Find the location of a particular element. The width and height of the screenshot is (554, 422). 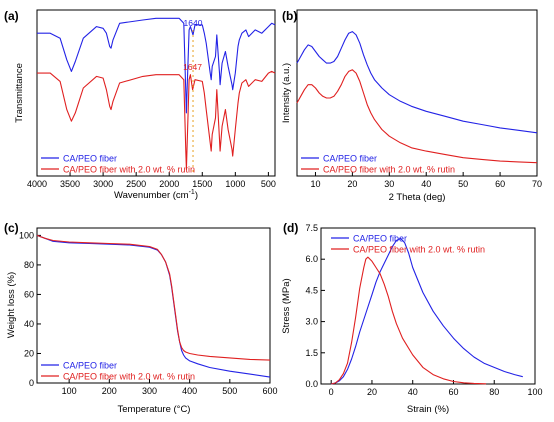

y-tick-label: 1.5 is located at coordinates (311, 353).